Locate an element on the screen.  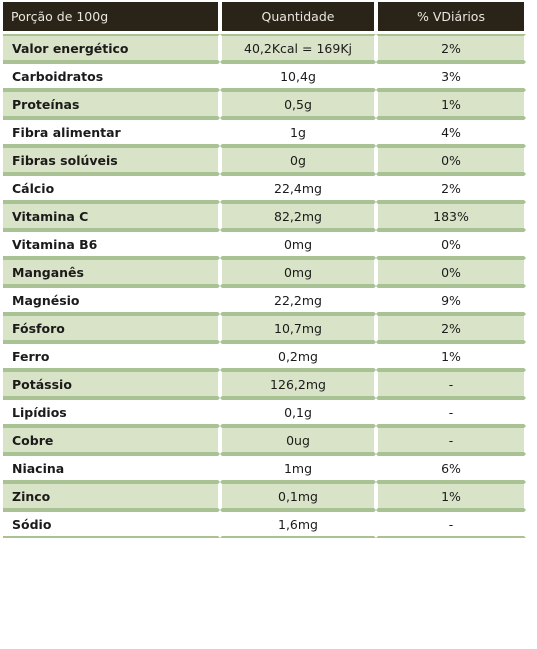
nutrient-quantity: 0ug is located at coordinates (298, 440).